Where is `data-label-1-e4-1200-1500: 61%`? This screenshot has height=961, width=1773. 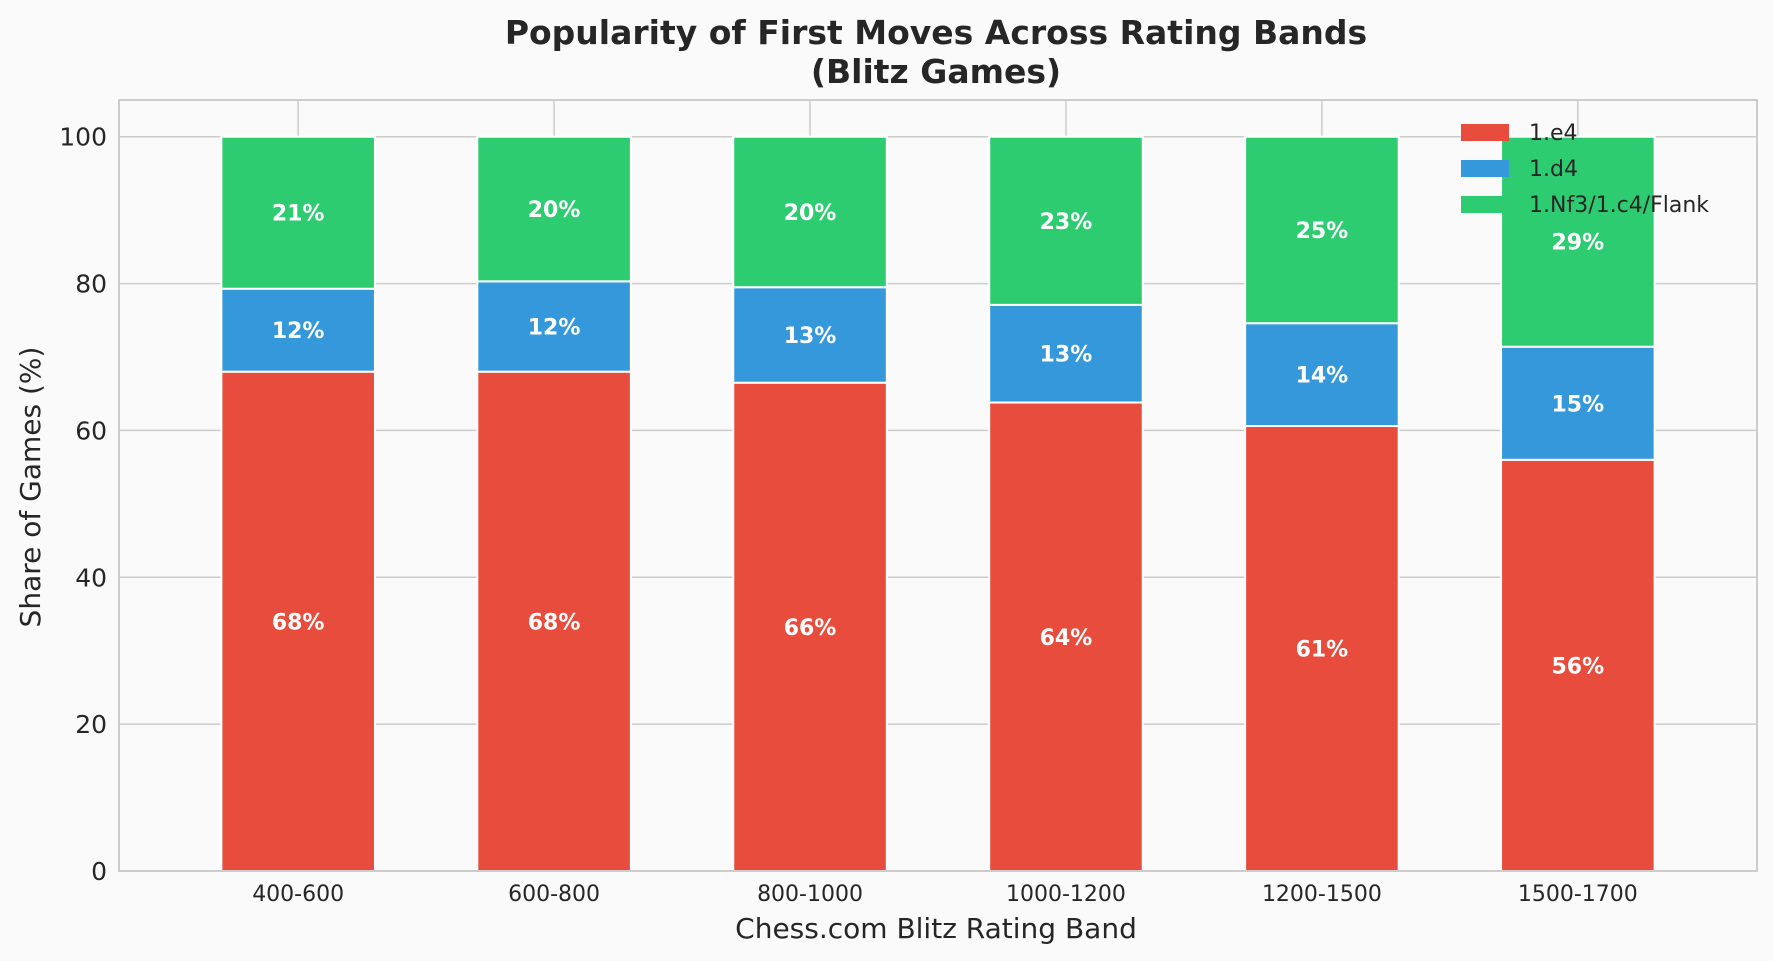
data-label-1-e4-1200-1500: 61% is located at coordinates (1322, 650).